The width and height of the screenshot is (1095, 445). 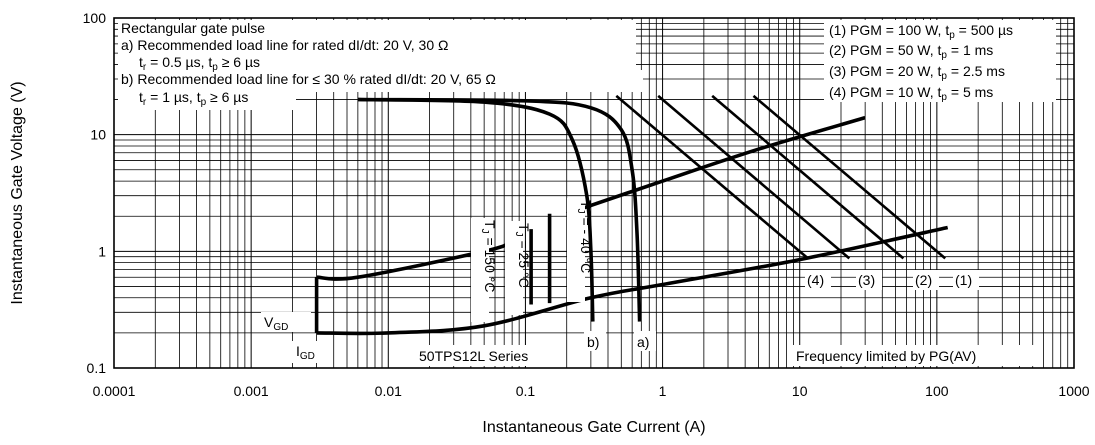 I want to click on load-line-a-label: a), so click(x=643, y=342).